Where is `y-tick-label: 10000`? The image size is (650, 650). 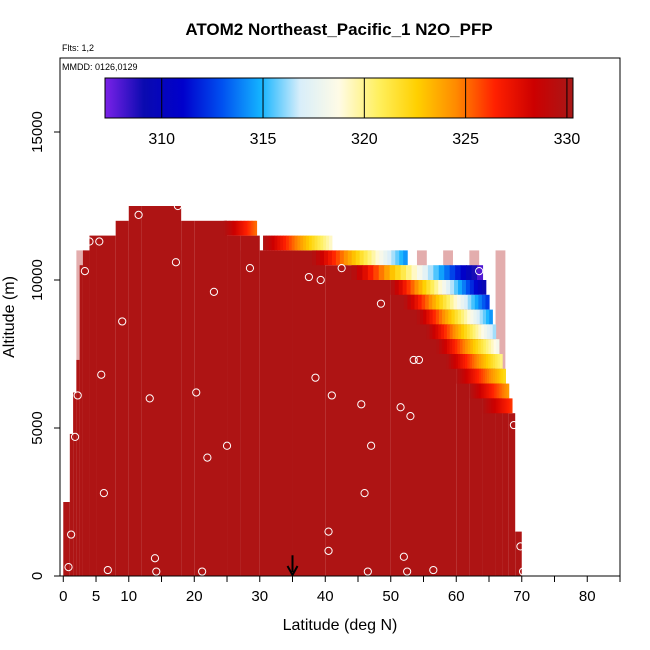
y-tick-label: 10000 is located at coordinates (37, 280).